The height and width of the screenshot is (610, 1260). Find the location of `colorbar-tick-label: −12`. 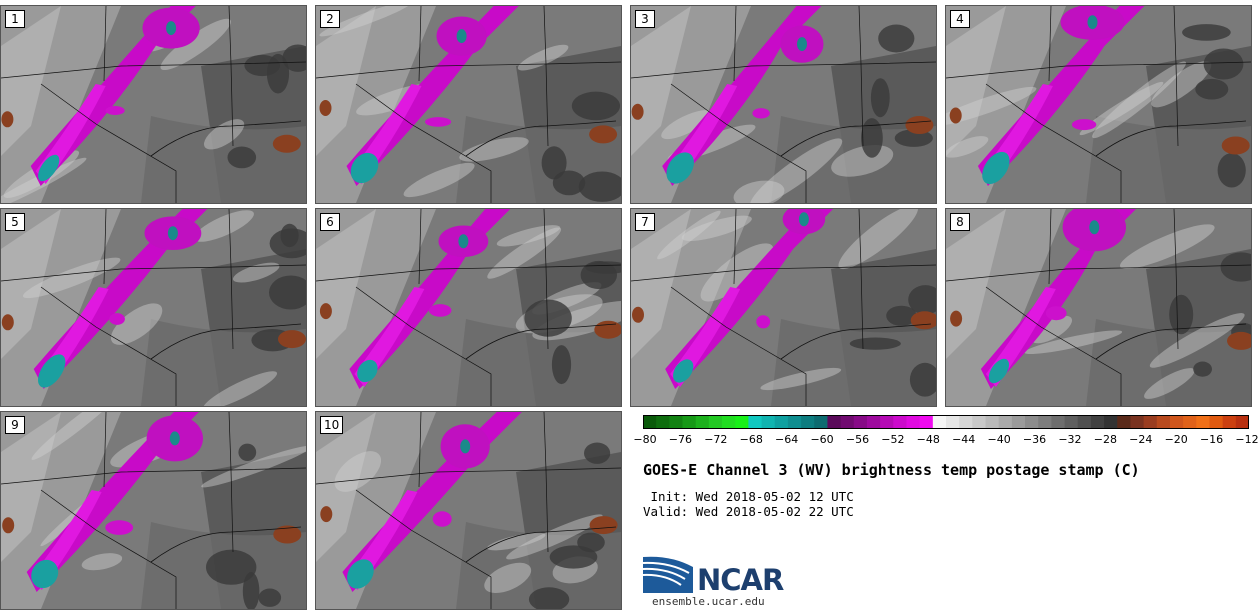

colorbar-tick-label: −12 is located at coordinates (1247, 439).